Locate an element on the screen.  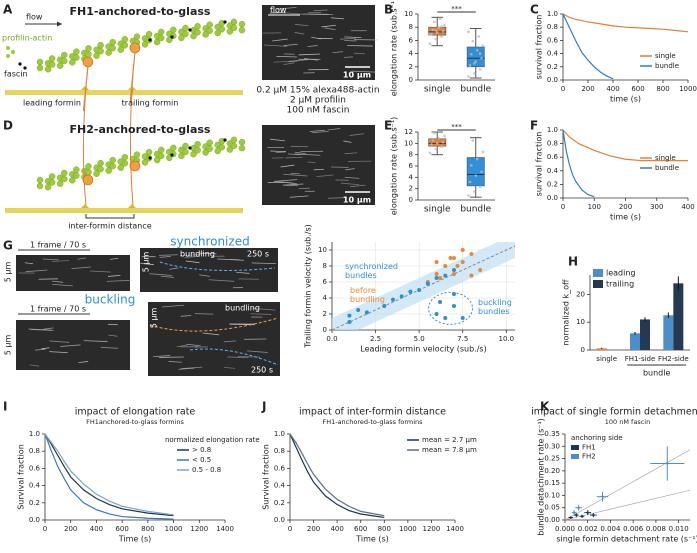
y-tick-label: 0.8 is located at coordinates (279, 451).